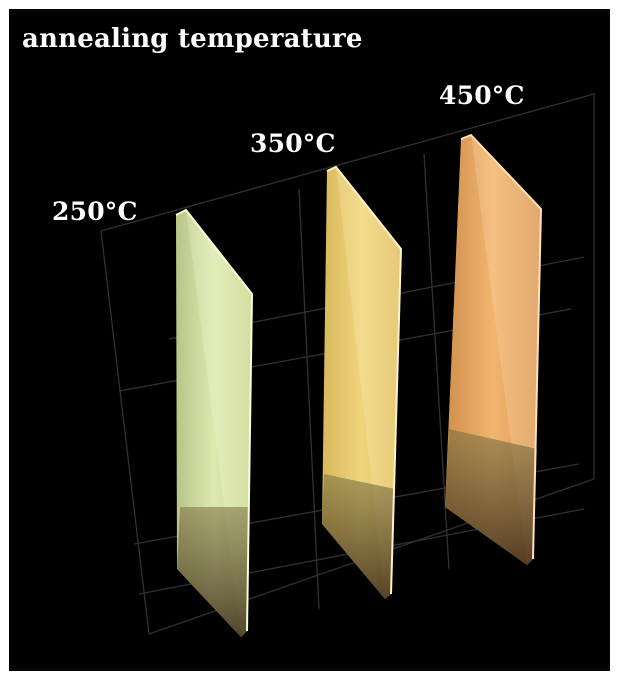 This screenshot has width=619, height=680. I want to click on annealing-temperature-title: annealing temperature, so click(192, 39).